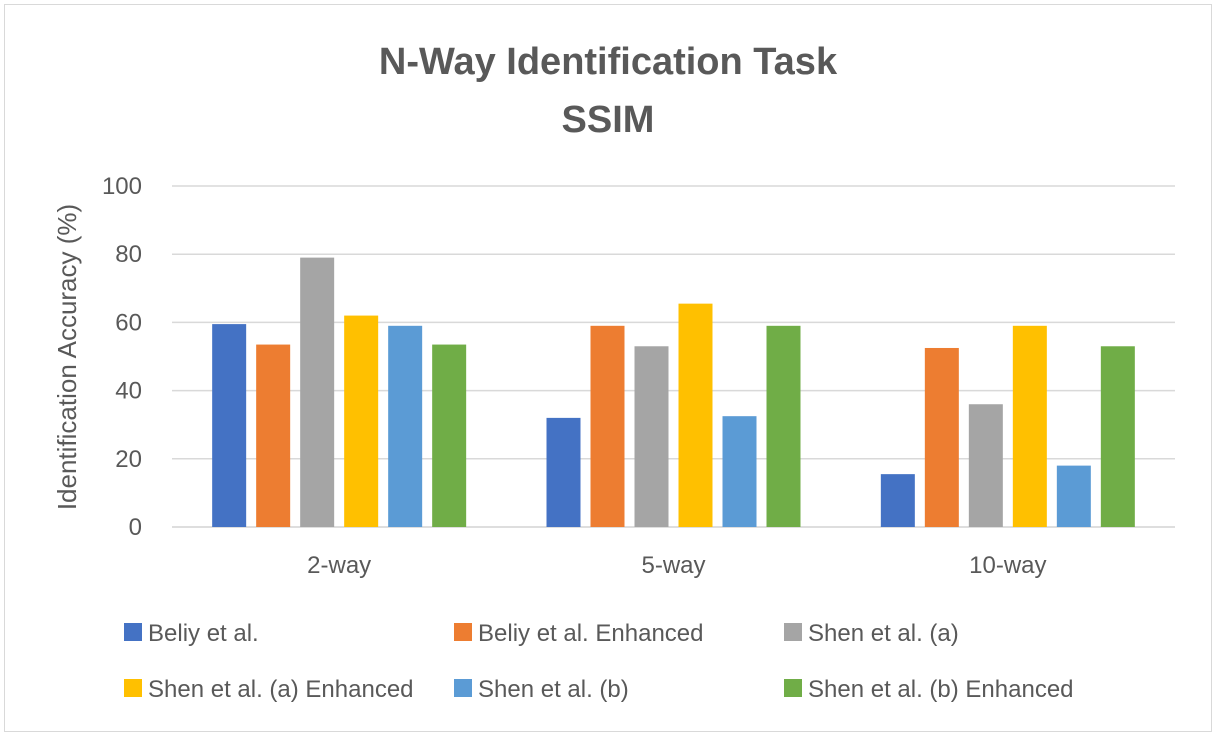 The width and height of the screenshot is (1220, 740). What do you see at coordinates (122, 186) in the screenshot?
I see `y-tick-label: 100` at bounding box center [122, 186].